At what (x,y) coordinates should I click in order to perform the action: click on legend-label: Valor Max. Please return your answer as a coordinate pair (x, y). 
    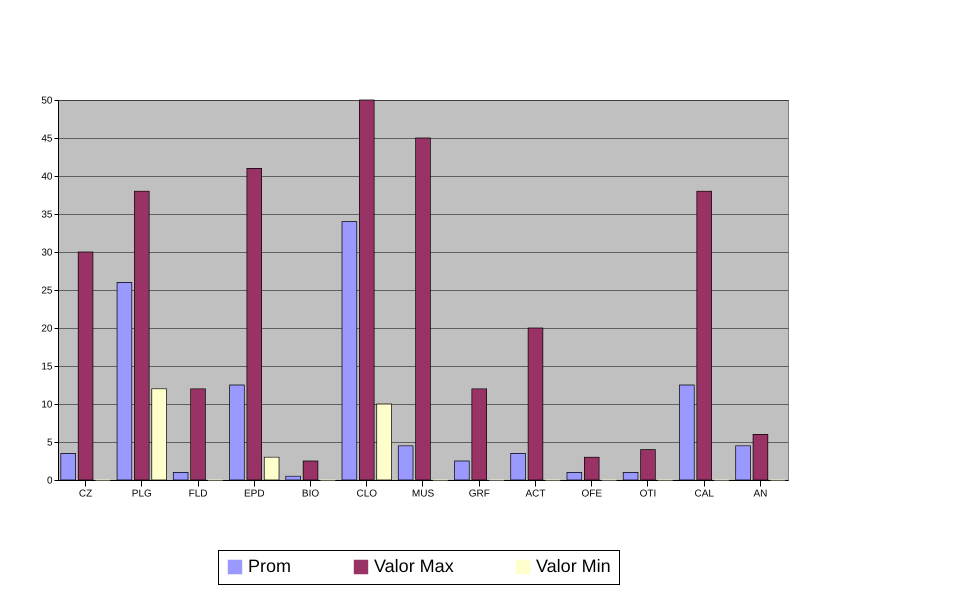
    Looking at the image, I should click on (414, 566).